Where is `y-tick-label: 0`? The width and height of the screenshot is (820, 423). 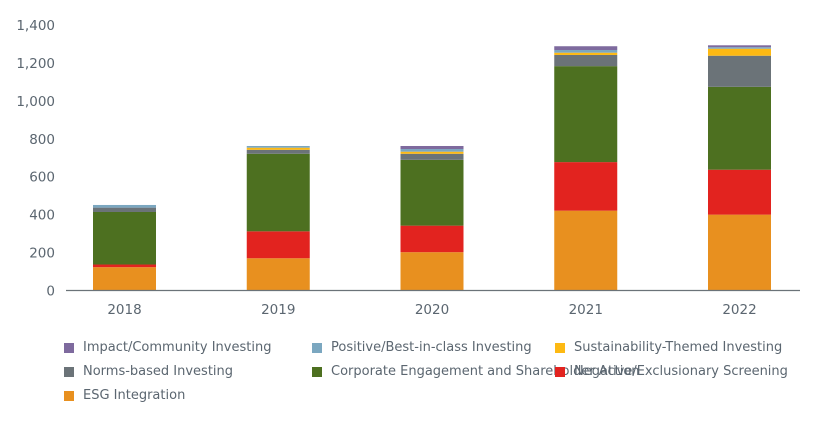 y-tick-label: 0 is located at coordinates (50, 292).